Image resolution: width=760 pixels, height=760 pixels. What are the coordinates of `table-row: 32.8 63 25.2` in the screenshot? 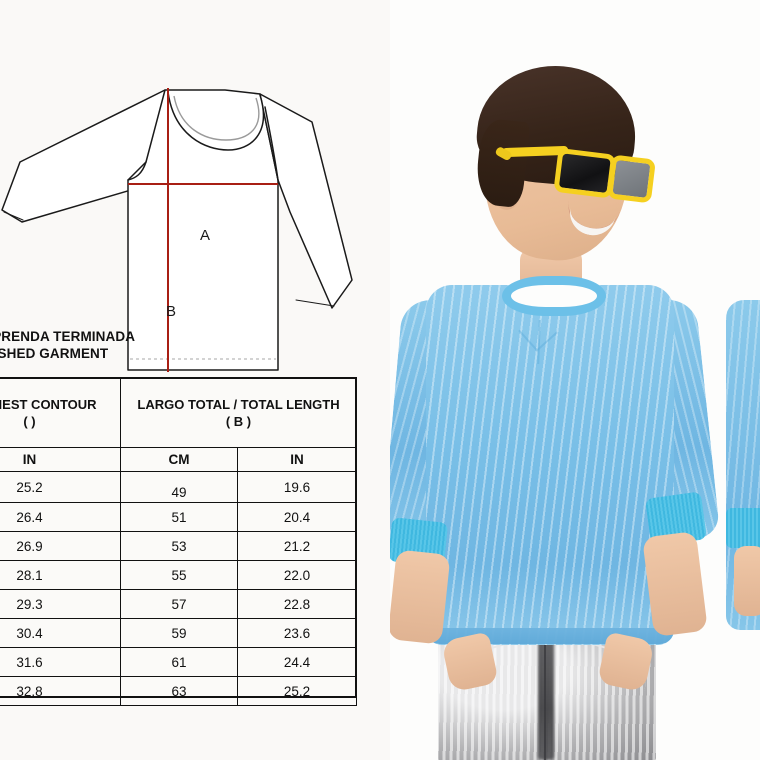 It's located at (178, 691).